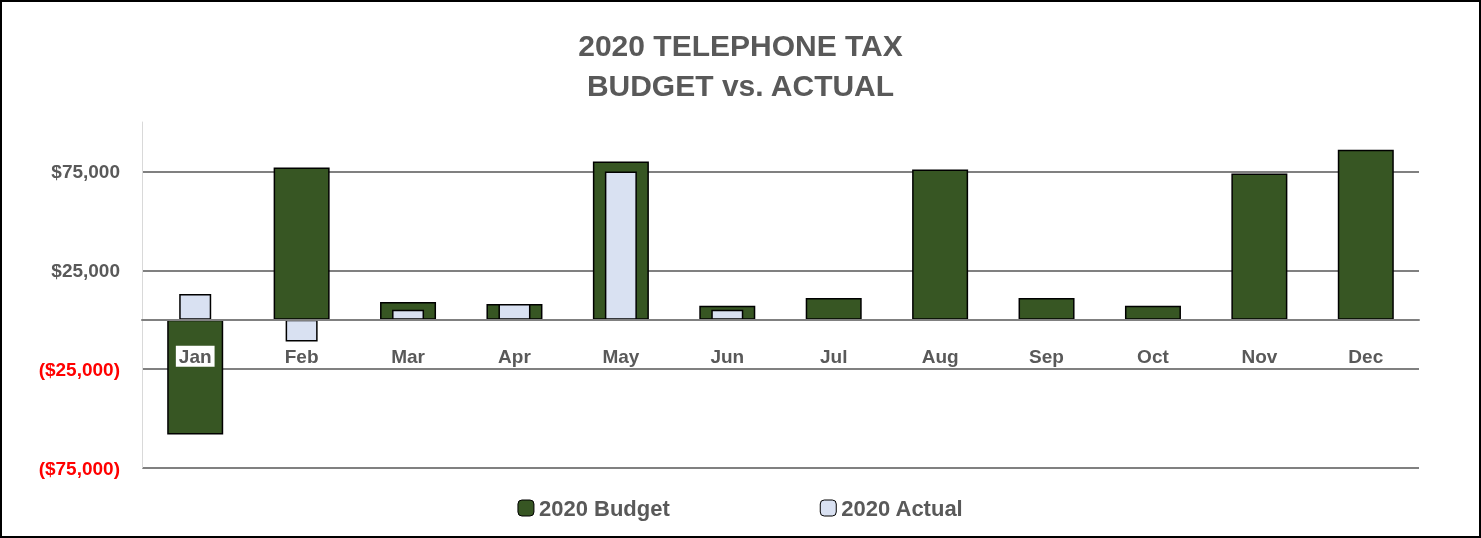 The width and height of the screenshot is (1481, 538). Describe the element at coordinates (1046, 356) in the screenshot. I see `x-tick-label: Sep` at that location.